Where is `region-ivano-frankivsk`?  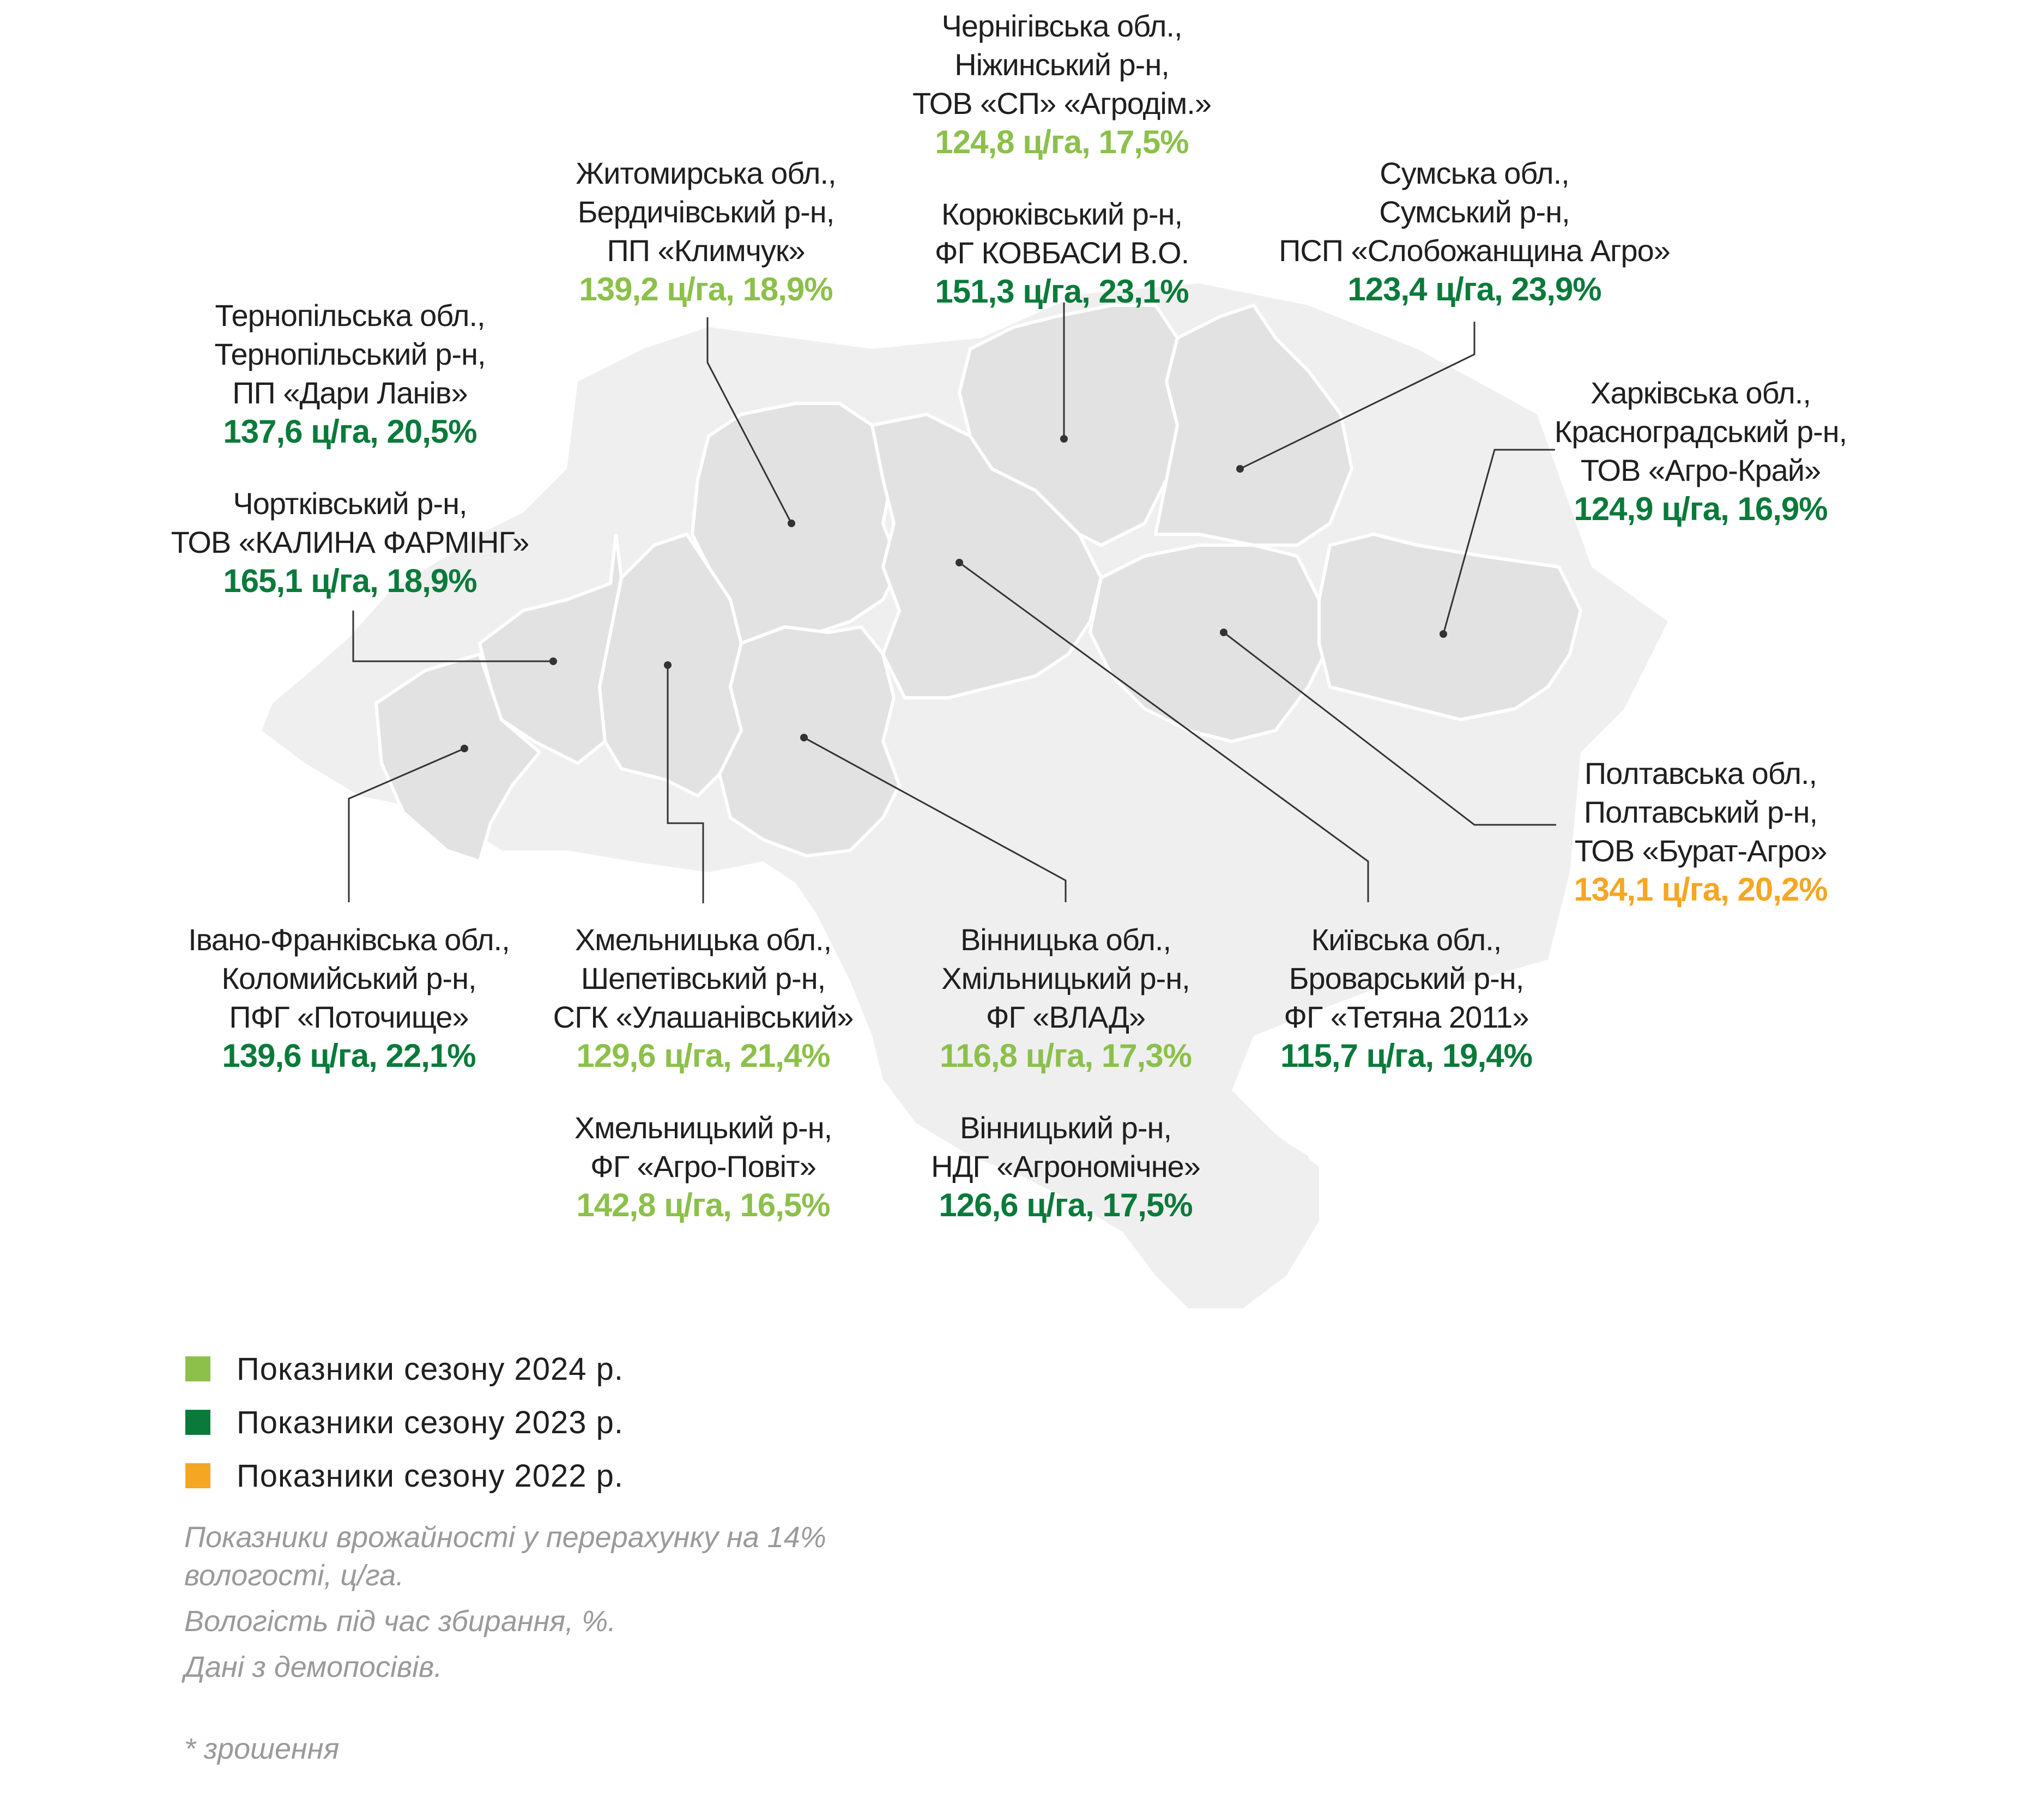
region-ivano-frankivsk is located at coordinates (458, 758).